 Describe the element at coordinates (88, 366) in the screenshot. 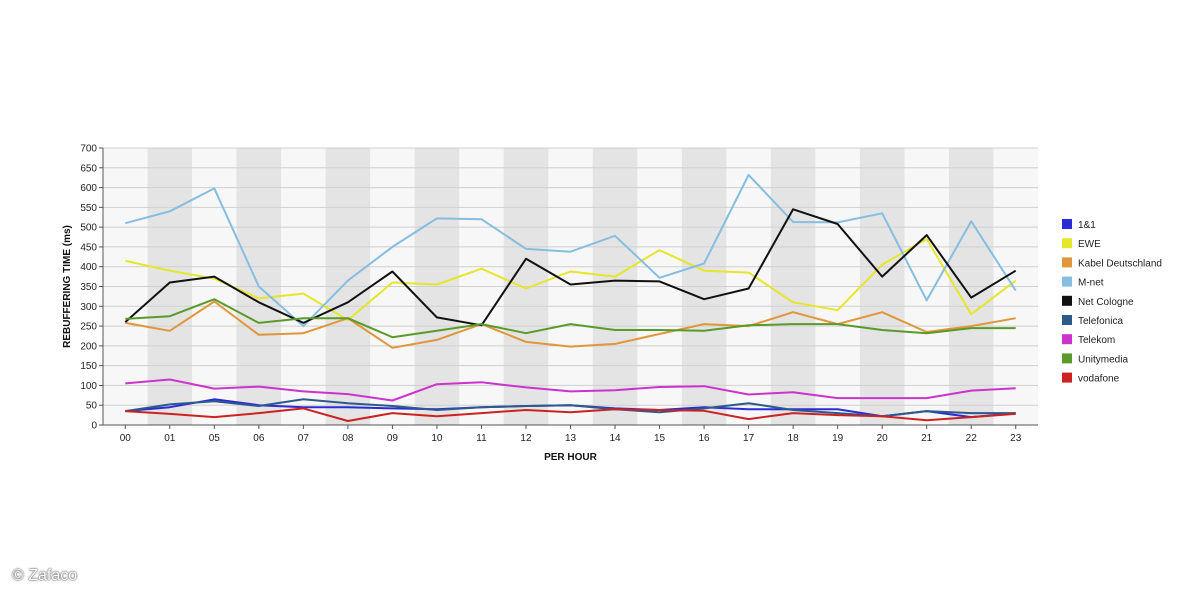

I see `y-tick-label: 150` at that location.